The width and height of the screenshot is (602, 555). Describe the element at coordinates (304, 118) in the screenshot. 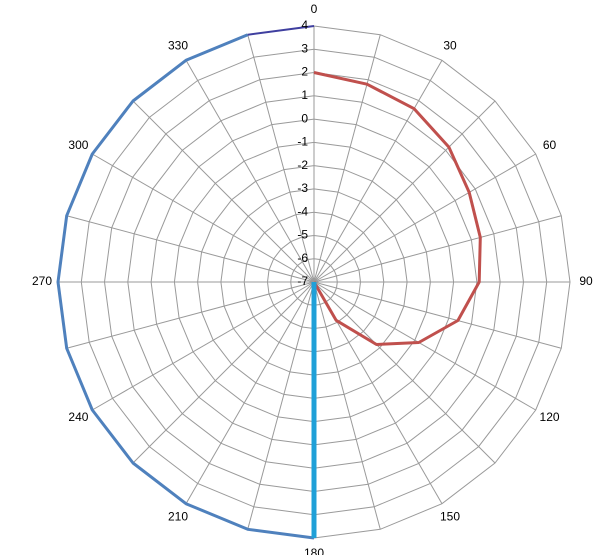

I see `radial-tick-label: 0` at that location.